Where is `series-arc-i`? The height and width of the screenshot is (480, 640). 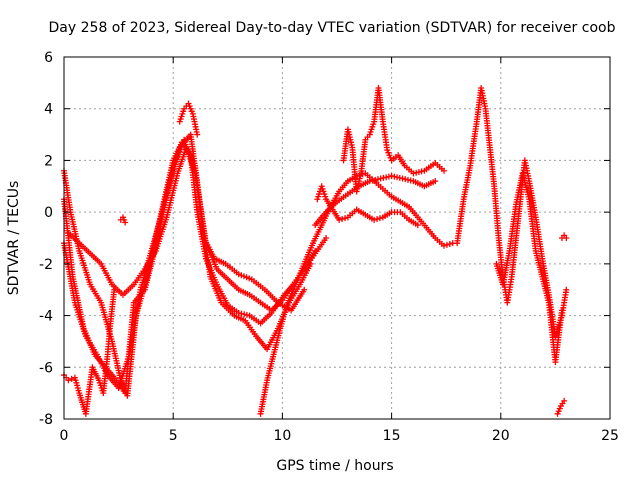 series-arc-i is located at coordinates (375, 200).